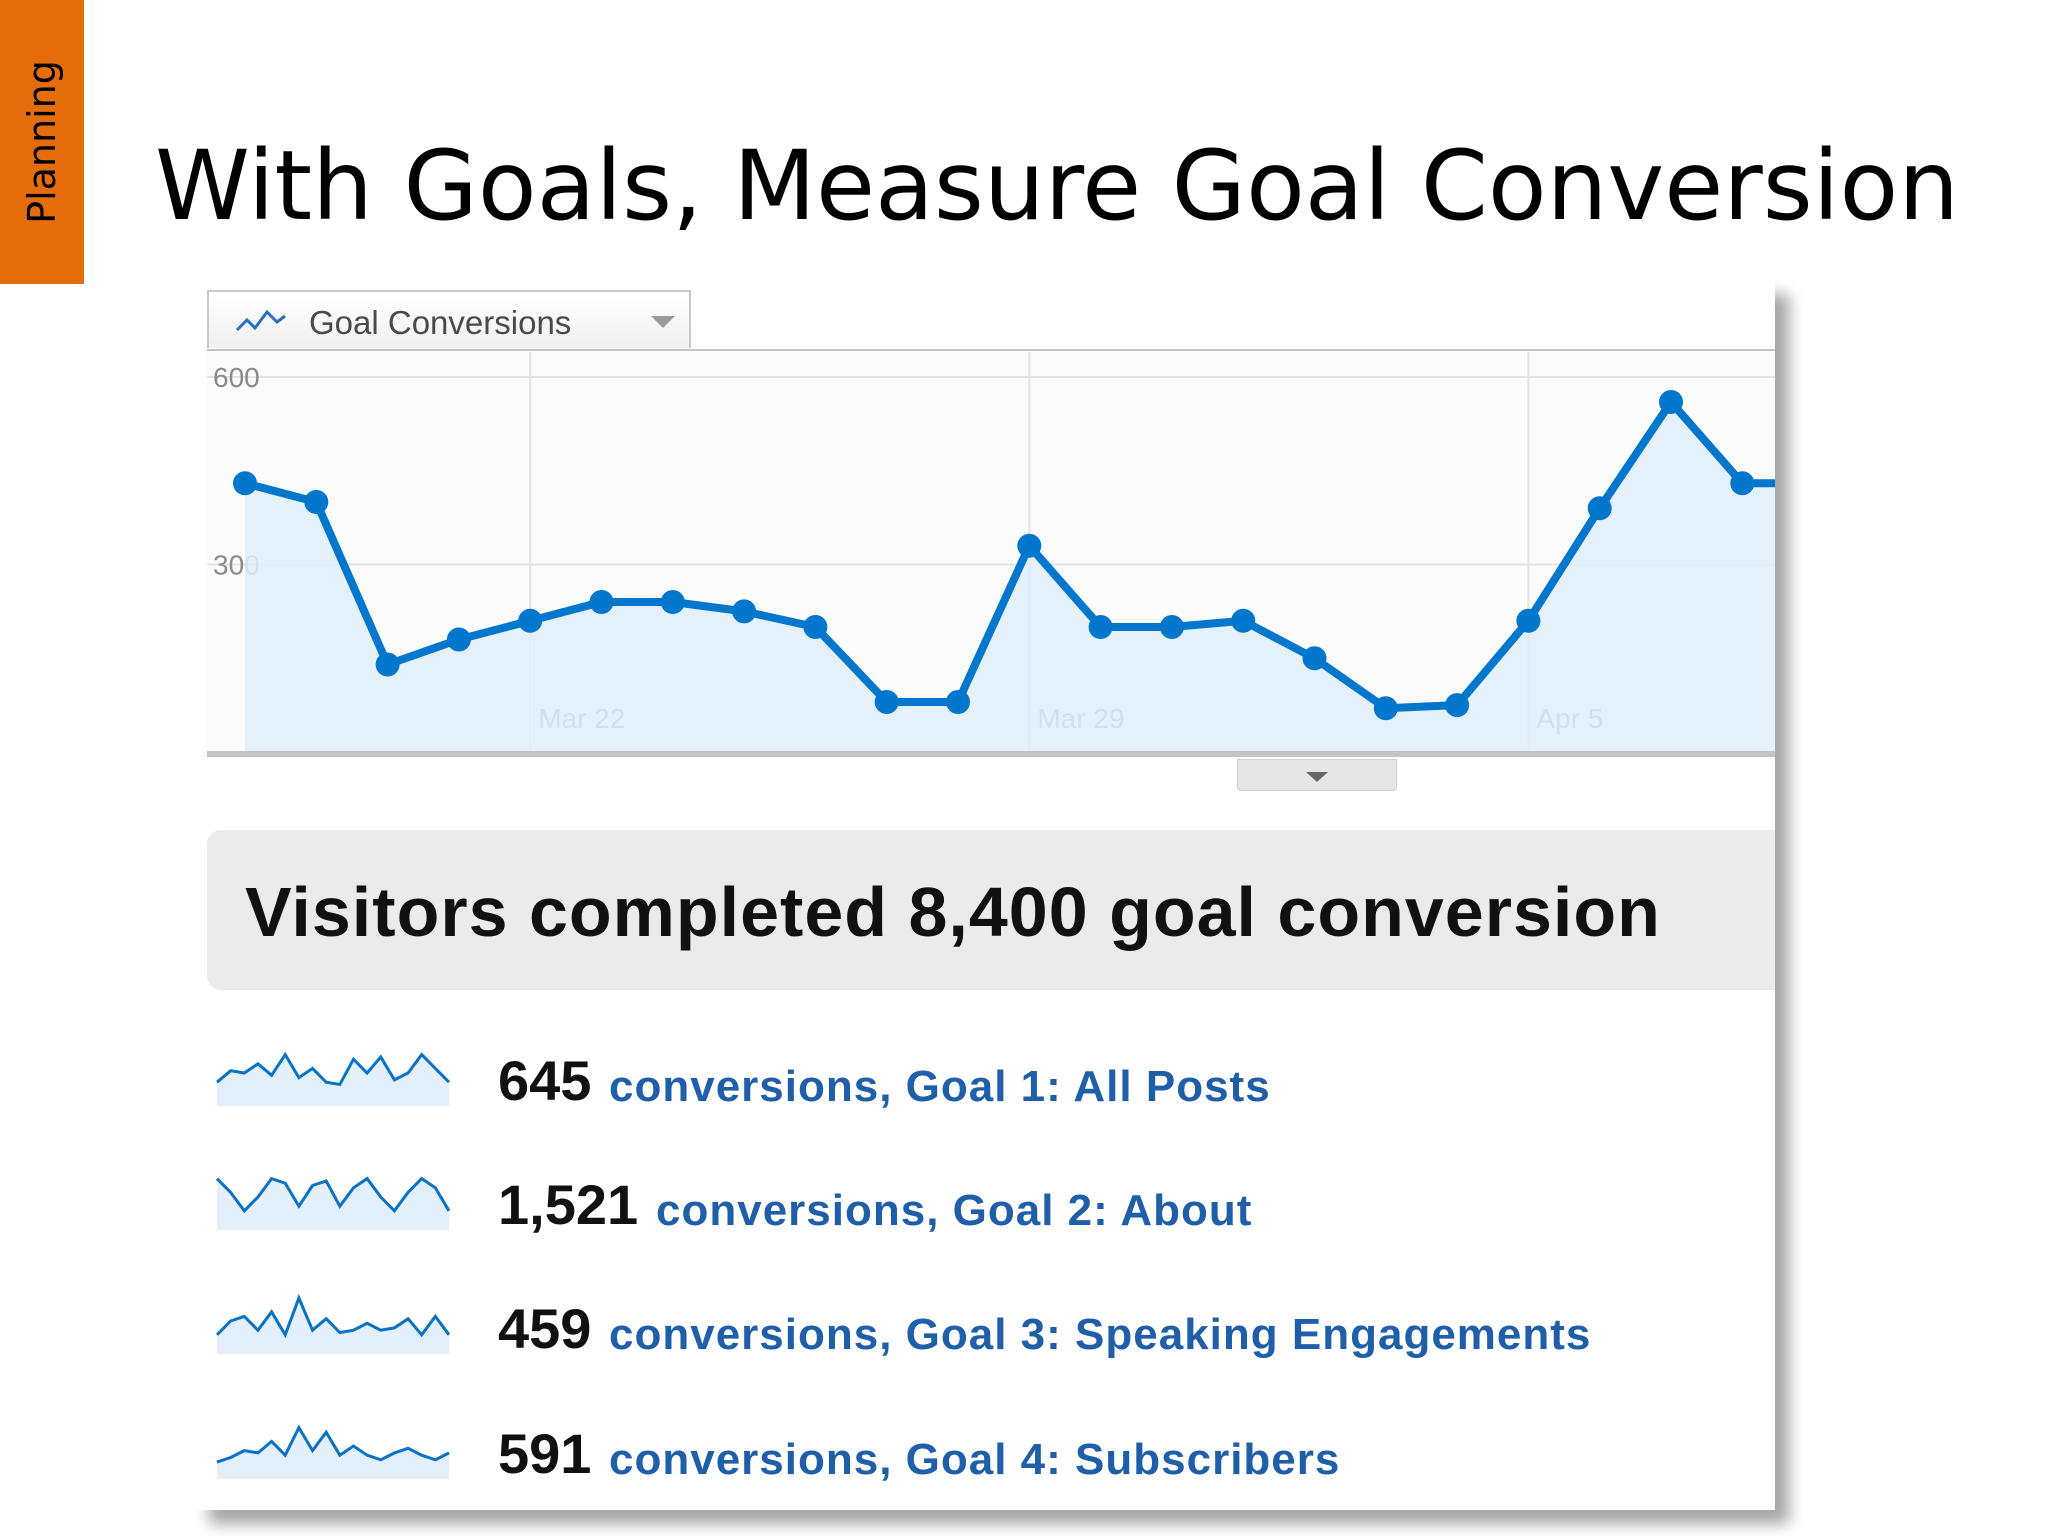  What do you see at coordinates (545, 1453) in the screenshot?
I see `goal-count: 591` at bounding box center [545, 1453].